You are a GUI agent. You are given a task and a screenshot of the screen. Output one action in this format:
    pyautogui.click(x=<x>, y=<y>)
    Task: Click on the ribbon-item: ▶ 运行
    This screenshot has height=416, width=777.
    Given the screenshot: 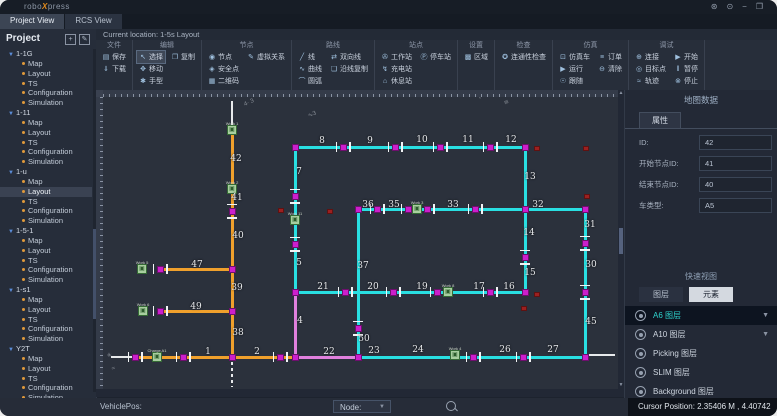 What is the action you would take?
    pyautogui.click(x=571, y=69)
    